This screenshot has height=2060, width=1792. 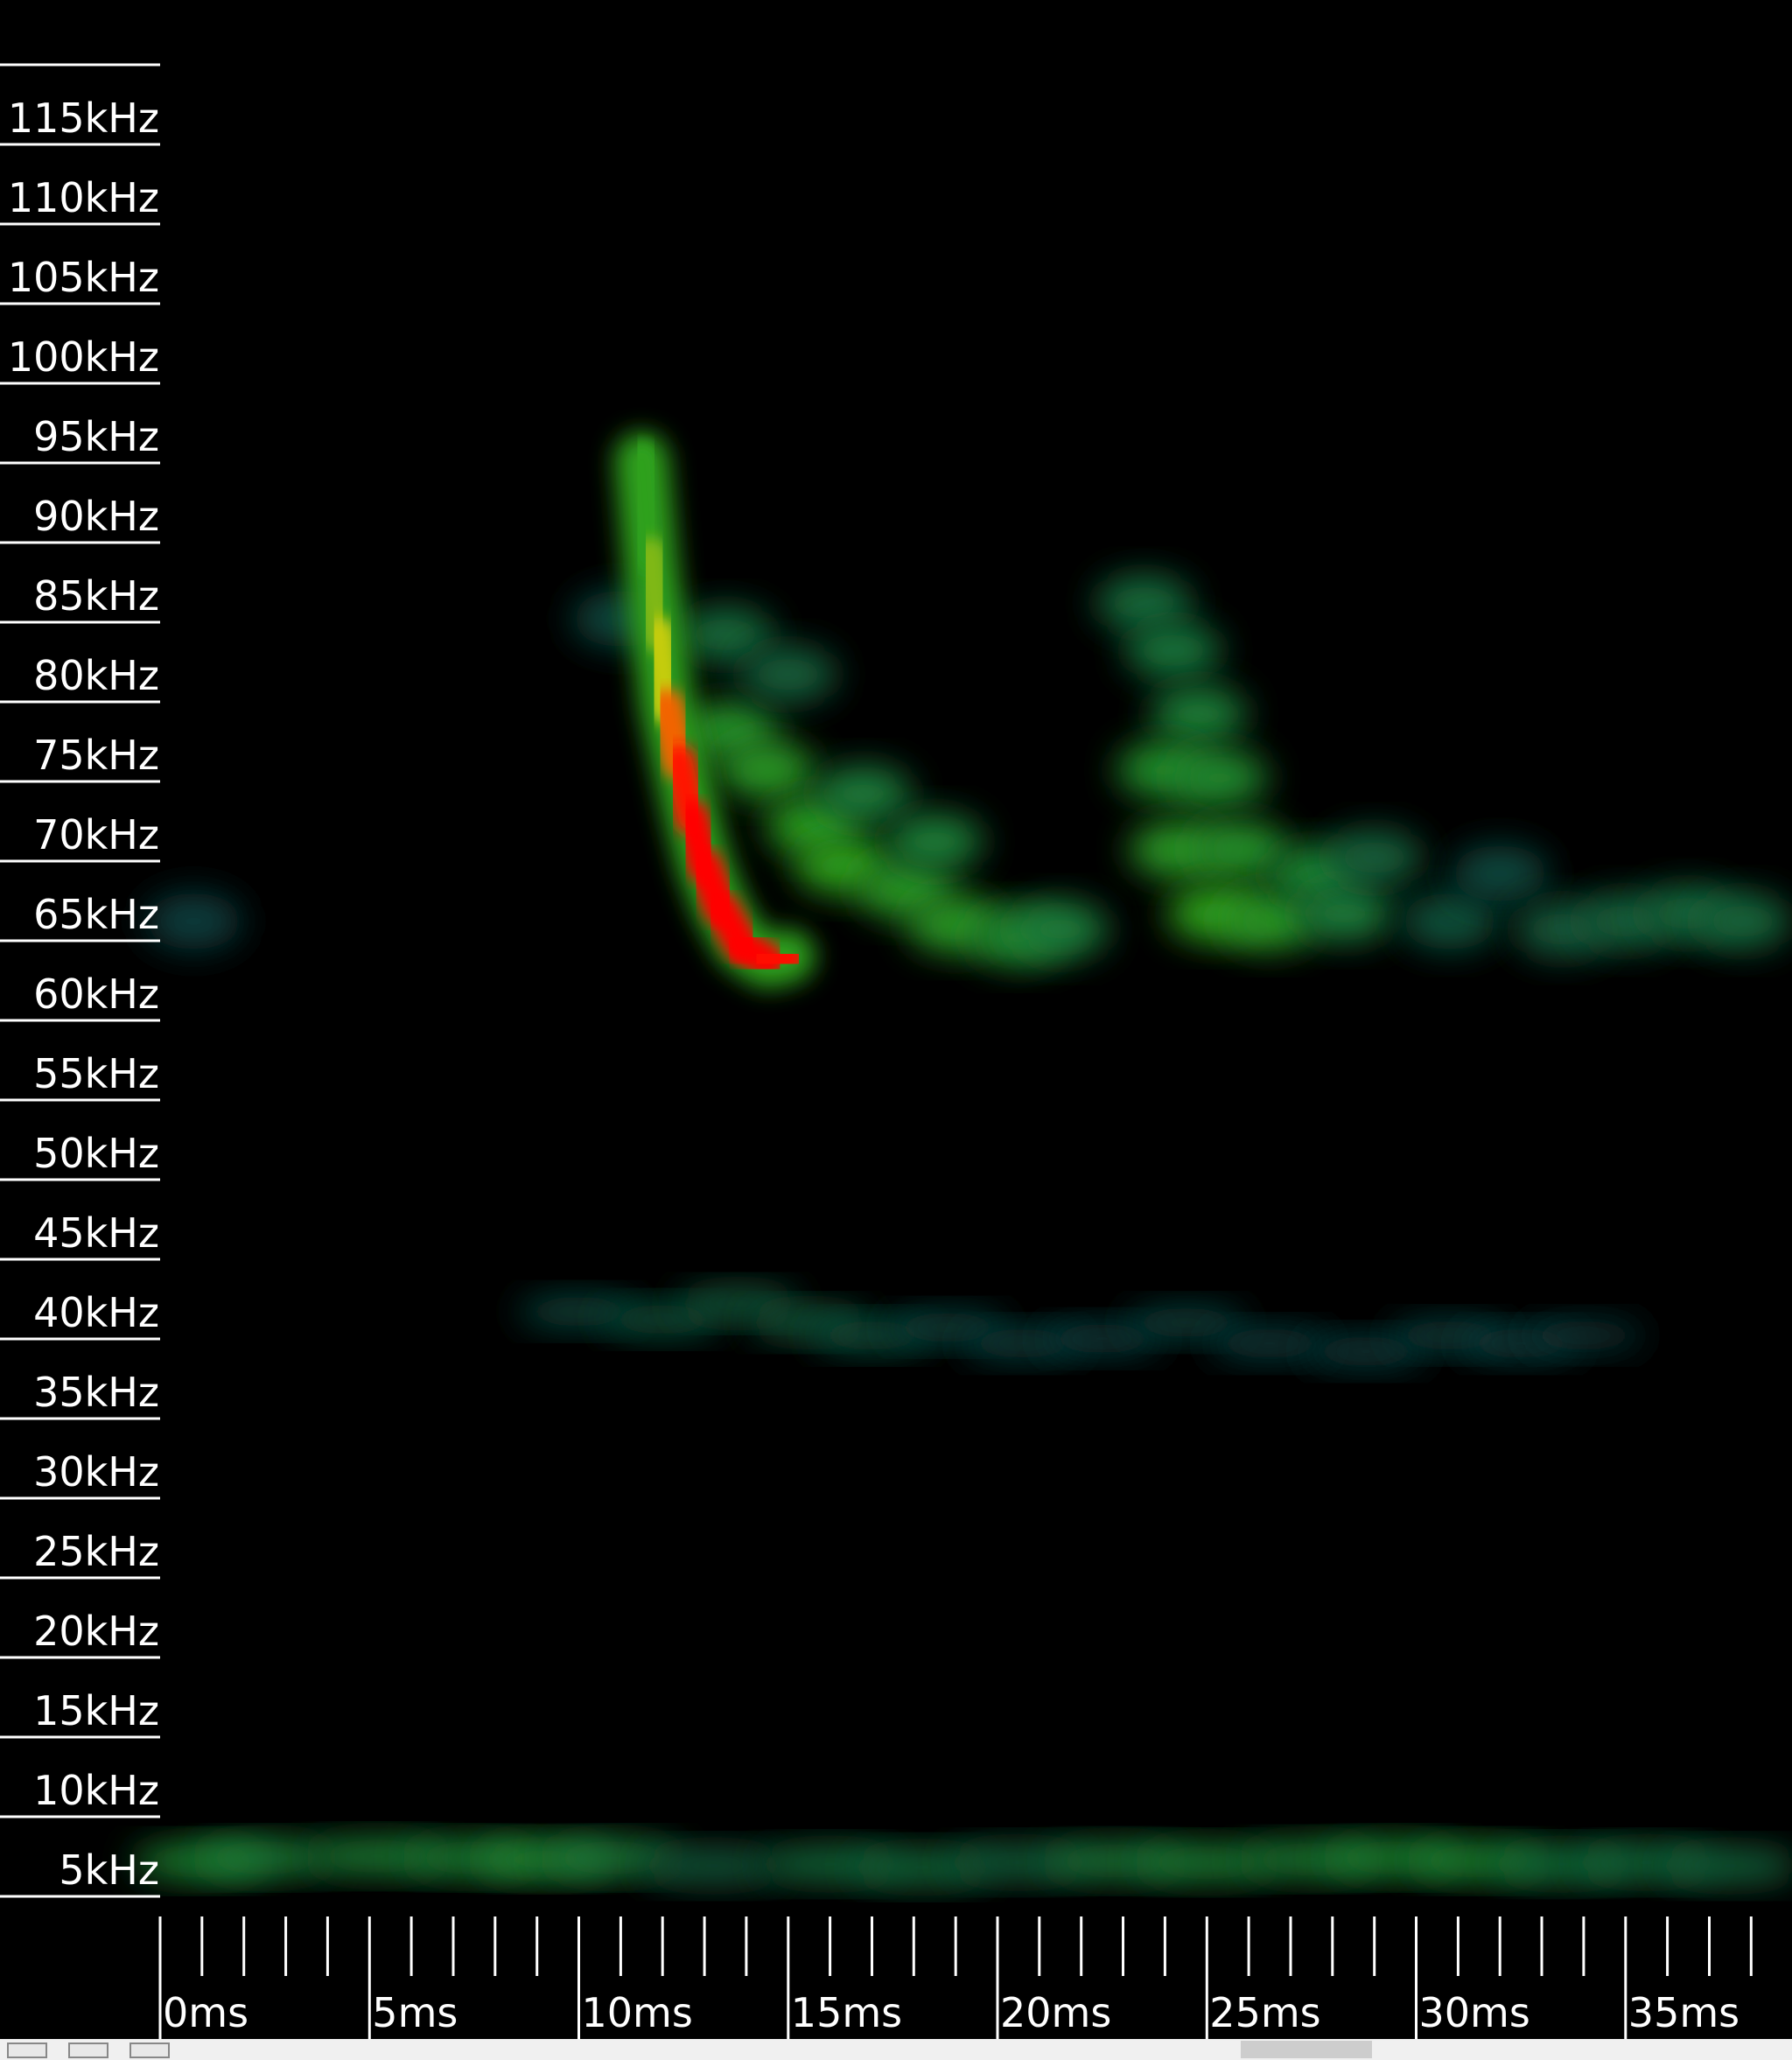 I want to click on y-tick-label: 35kHz, so click(x=96, y=1392).